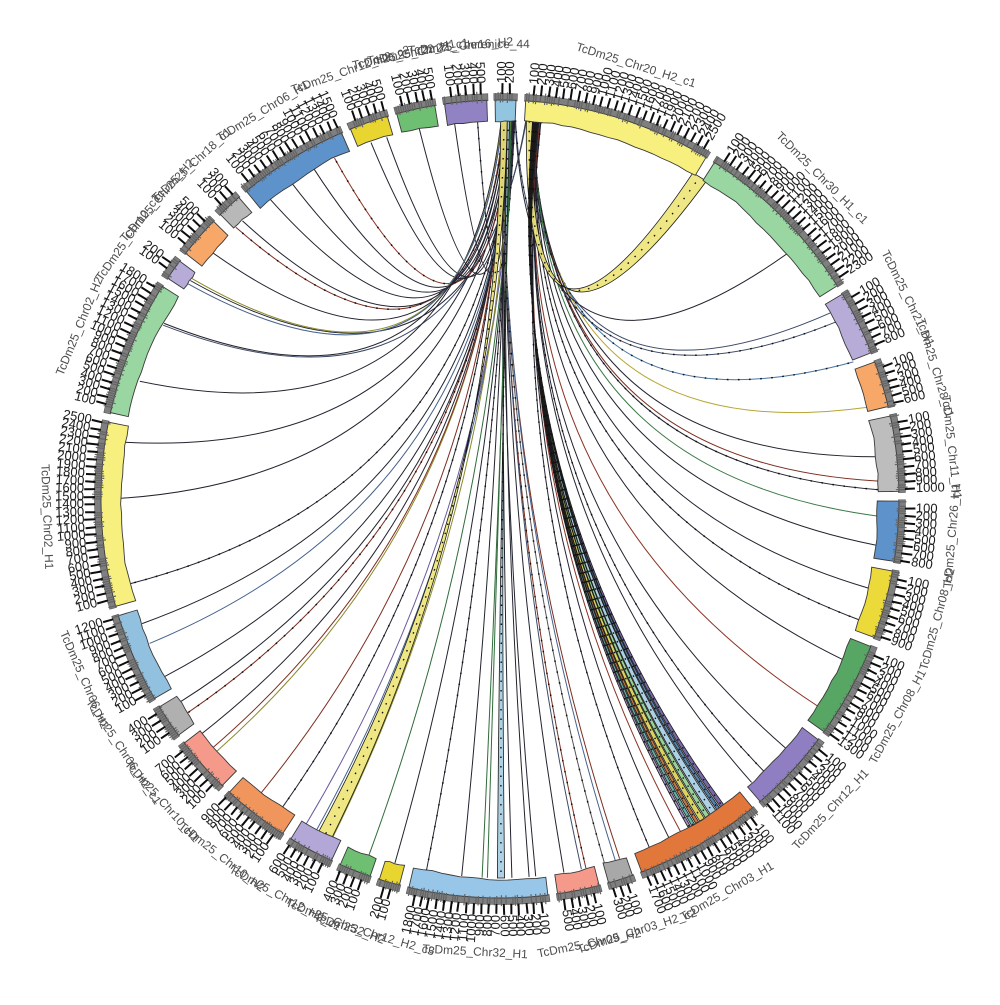 The width and height of the screenshot is (1000, 1005). What do you see at coordinates (77, 416) in the screenshot?
I see `svg-text: 2500` at bounding box center [77, 416].